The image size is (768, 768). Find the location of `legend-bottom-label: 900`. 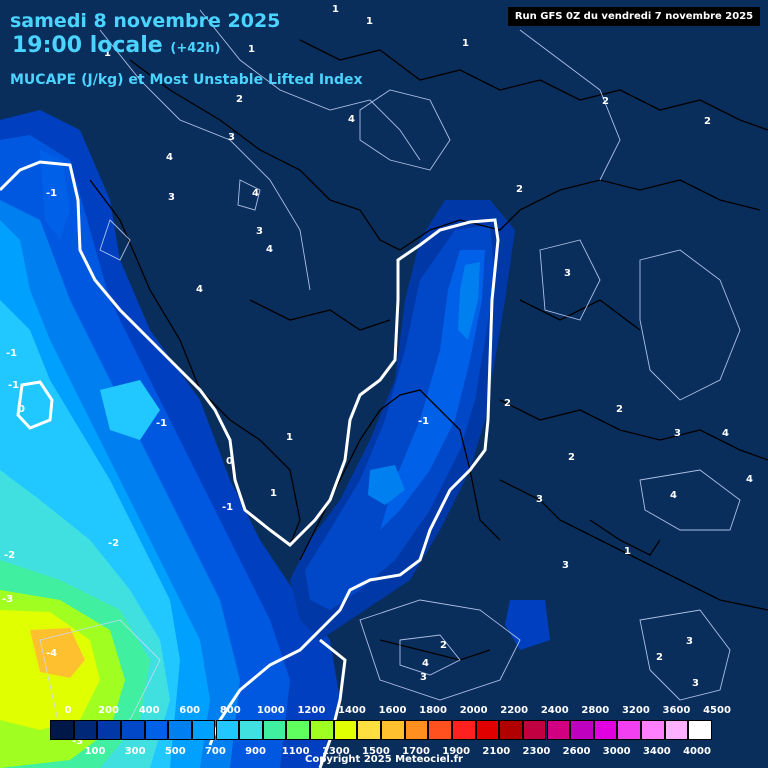

legend-bottom-label: 900 is located at coordinates (255, 751).